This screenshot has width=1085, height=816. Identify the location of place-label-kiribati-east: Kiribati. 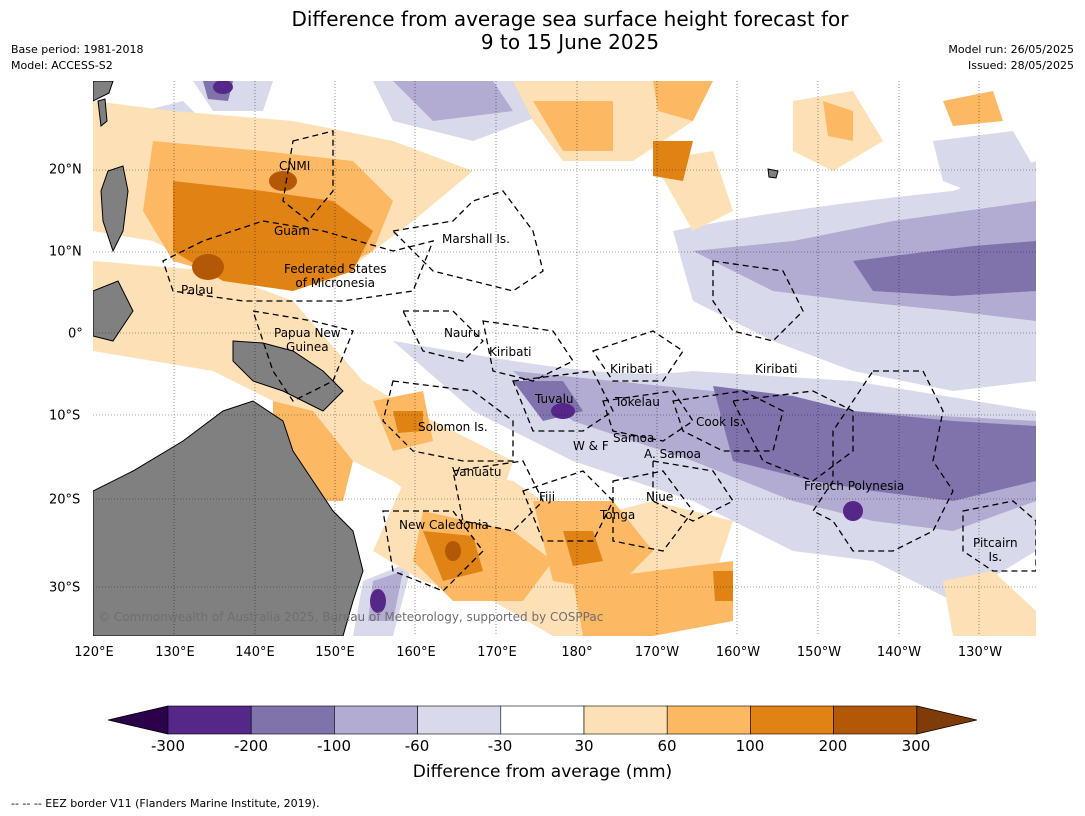
(776, 369).